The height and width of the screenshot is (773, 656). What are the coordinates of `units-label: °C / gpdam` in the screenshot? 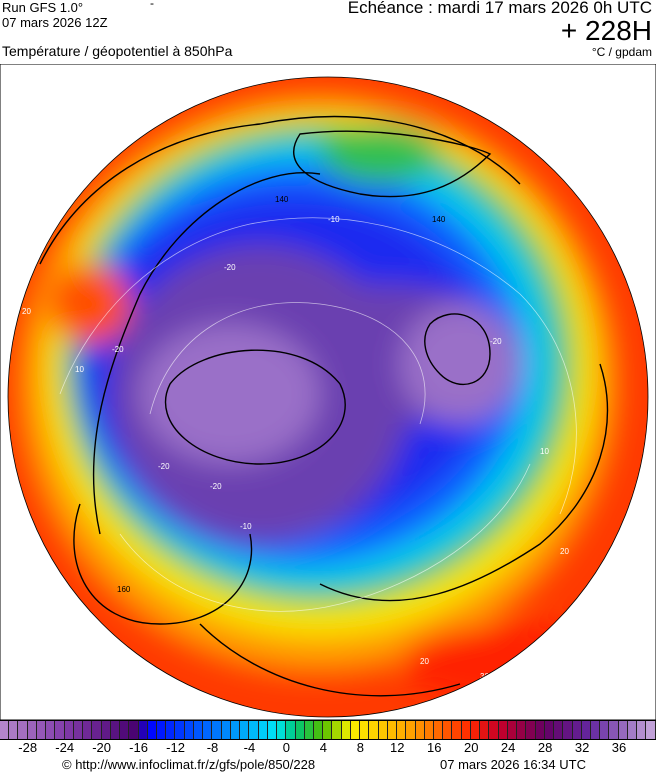 It's located at (621, 52).